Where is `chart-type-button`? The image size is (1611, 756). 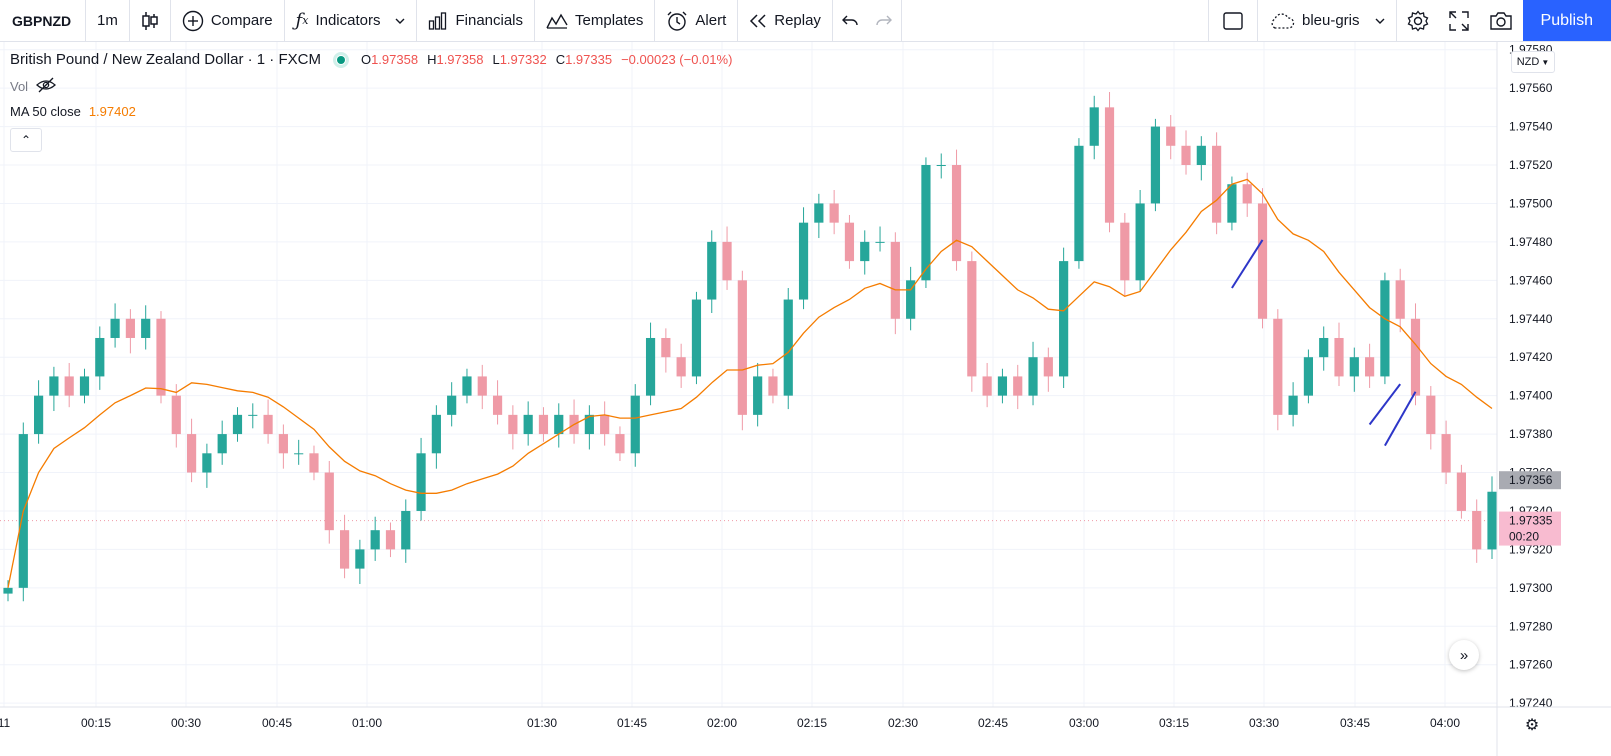
chart-type-button is located at coordinates (150, 20).